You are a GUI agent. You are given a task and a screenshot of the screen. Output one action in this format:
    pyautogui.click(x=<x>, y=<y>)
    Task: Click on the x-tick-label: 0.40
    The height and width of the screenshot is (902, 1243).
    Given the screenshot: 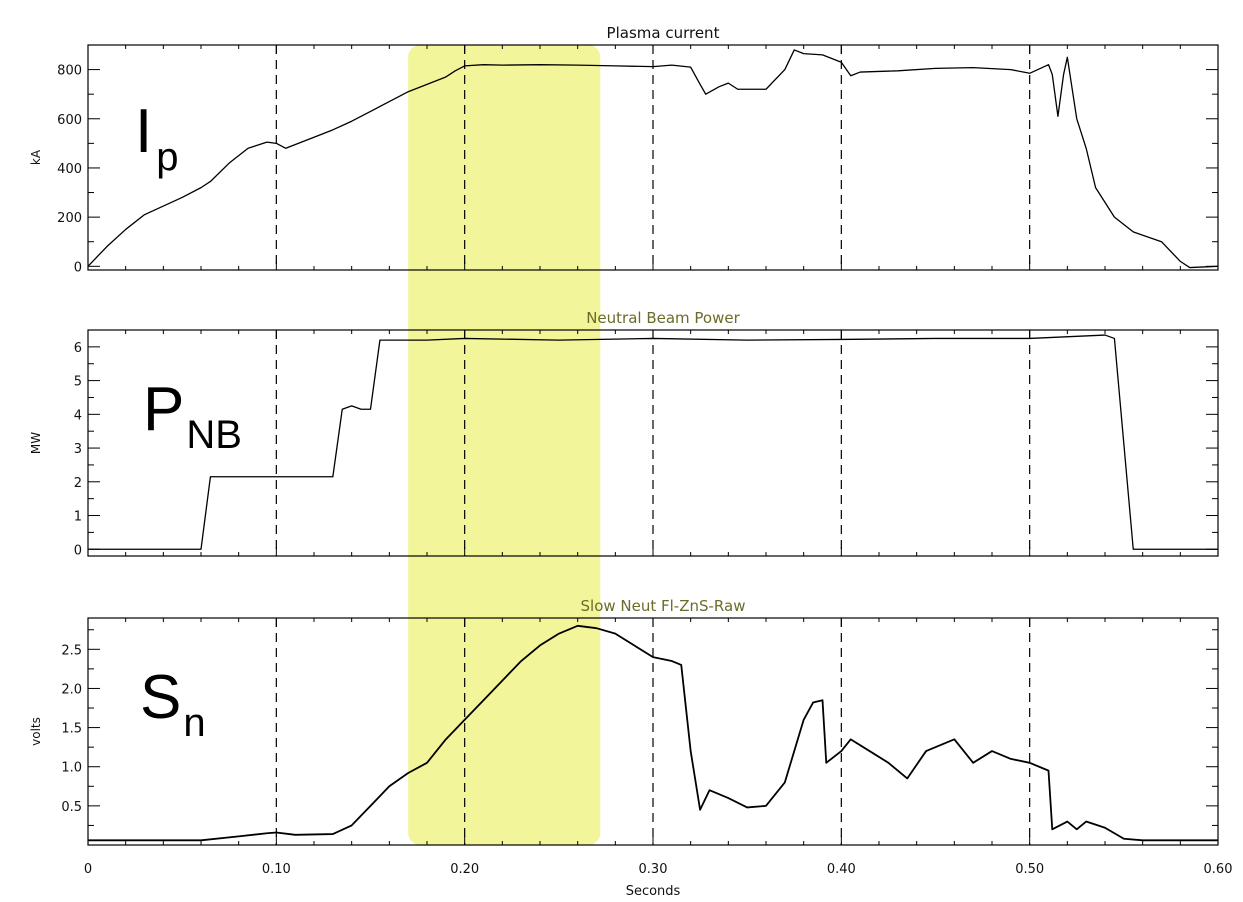 What is the action you would take?
    pyautogui.click(x=841, y=869)
    